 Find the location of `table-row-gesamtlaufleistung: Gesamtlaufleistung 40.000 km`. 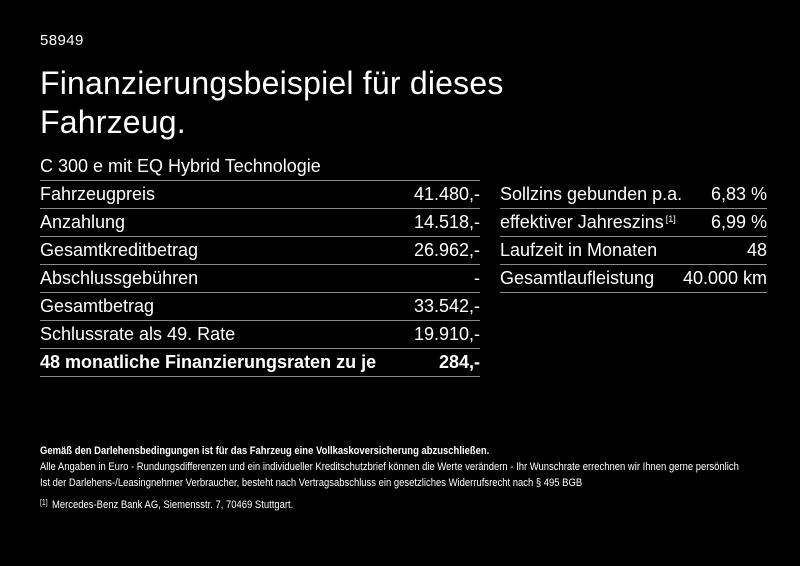

table-row-gesamtlaufleistung: Gesamtlaufleistung 40.000 km is located at coordinates (633, 279).